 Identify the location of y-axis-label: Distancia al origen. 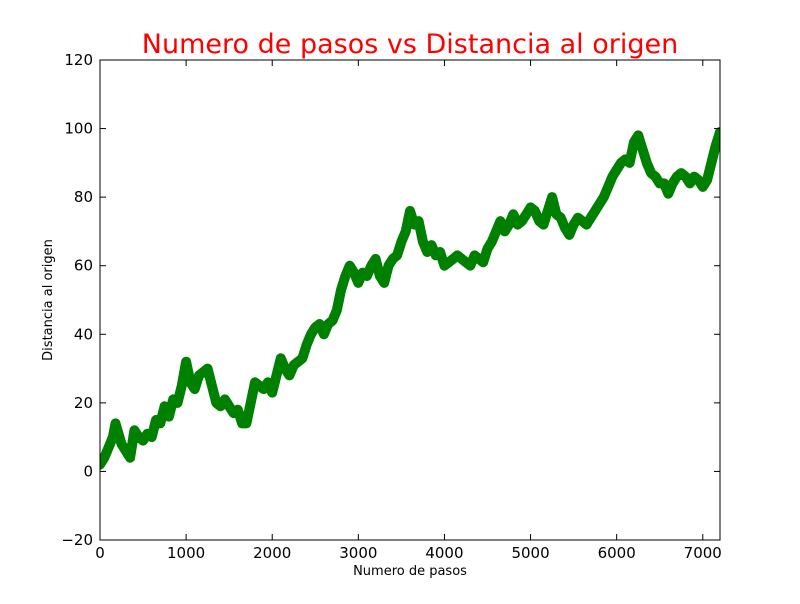
(48, 300).